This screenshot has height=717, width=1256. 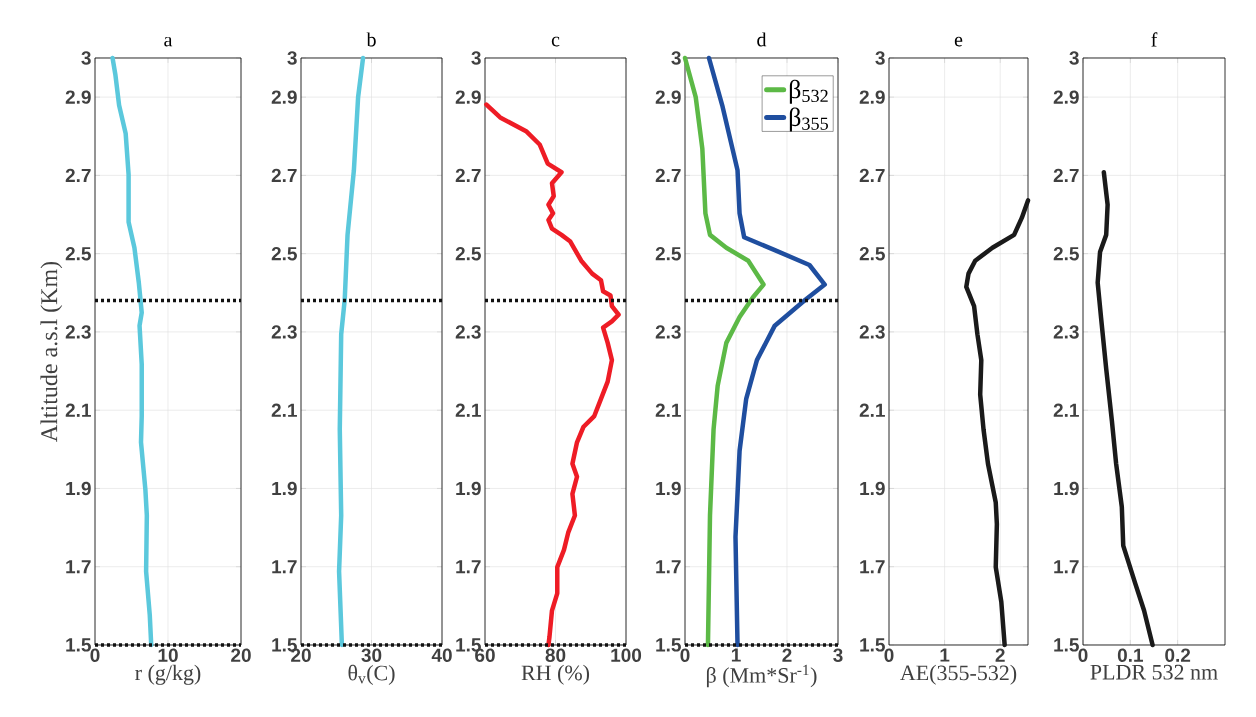 What do you see at coordinates (241, 655) in the screenshot?
I see `x-tick-label: 20` at bounding box center [241, 655].